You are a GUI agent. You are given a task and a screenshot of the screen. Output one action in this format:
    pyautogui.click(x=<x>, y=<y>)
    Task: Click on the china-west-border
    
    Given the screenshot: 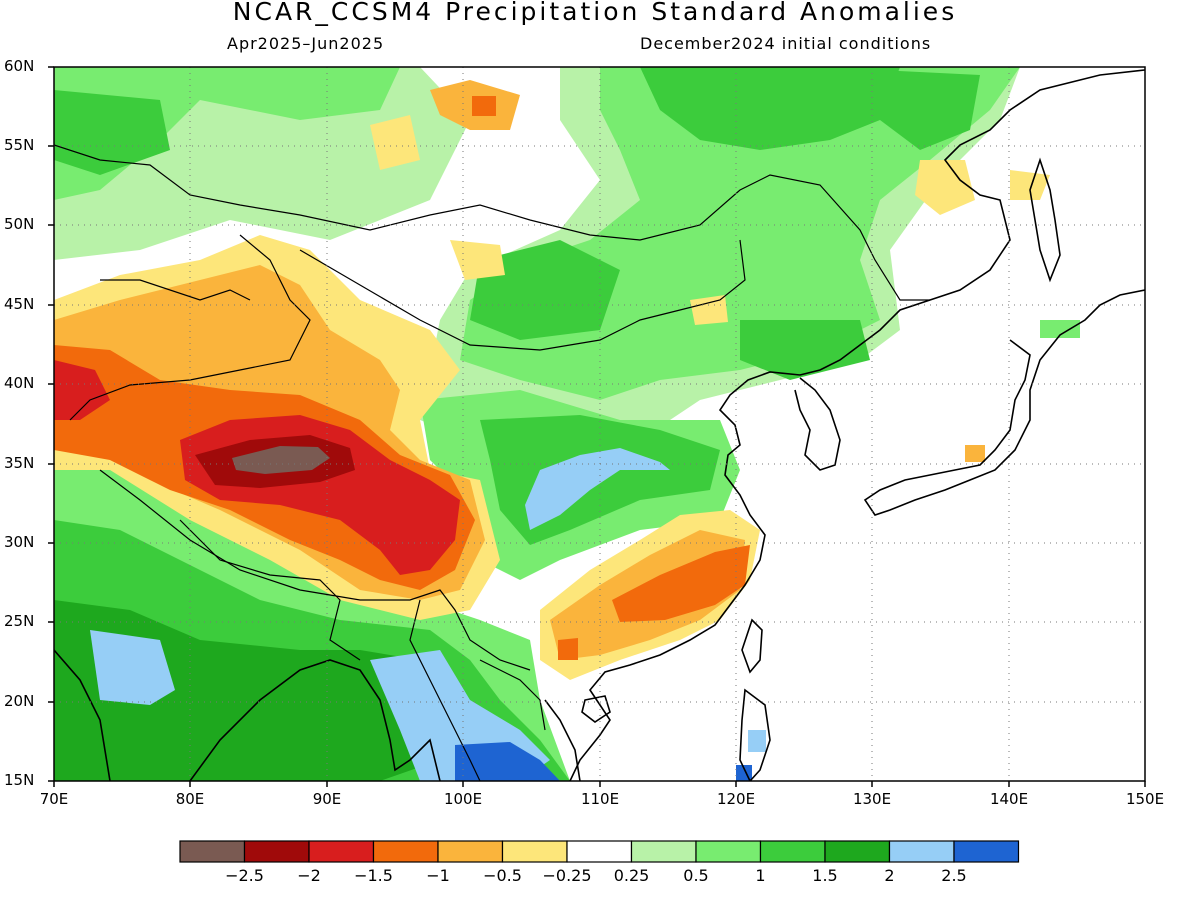 What is the action you would take?
    pyautogui.click(x=190, y=327)
    